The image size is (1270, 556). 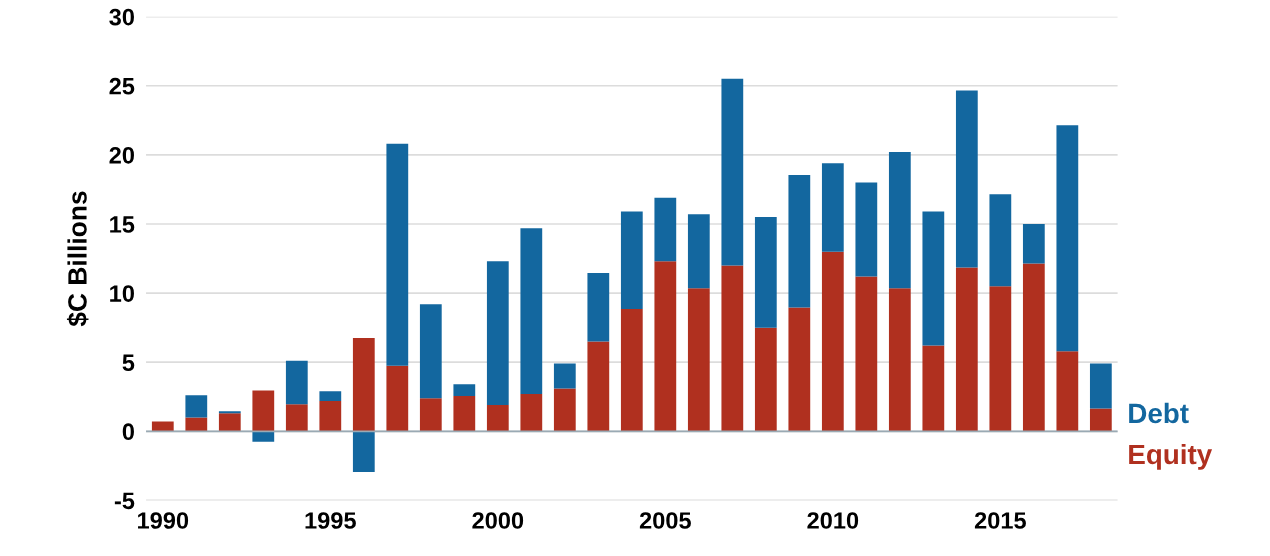 I want to click on x-tick-label: 2000, so click(x=498, y=520).